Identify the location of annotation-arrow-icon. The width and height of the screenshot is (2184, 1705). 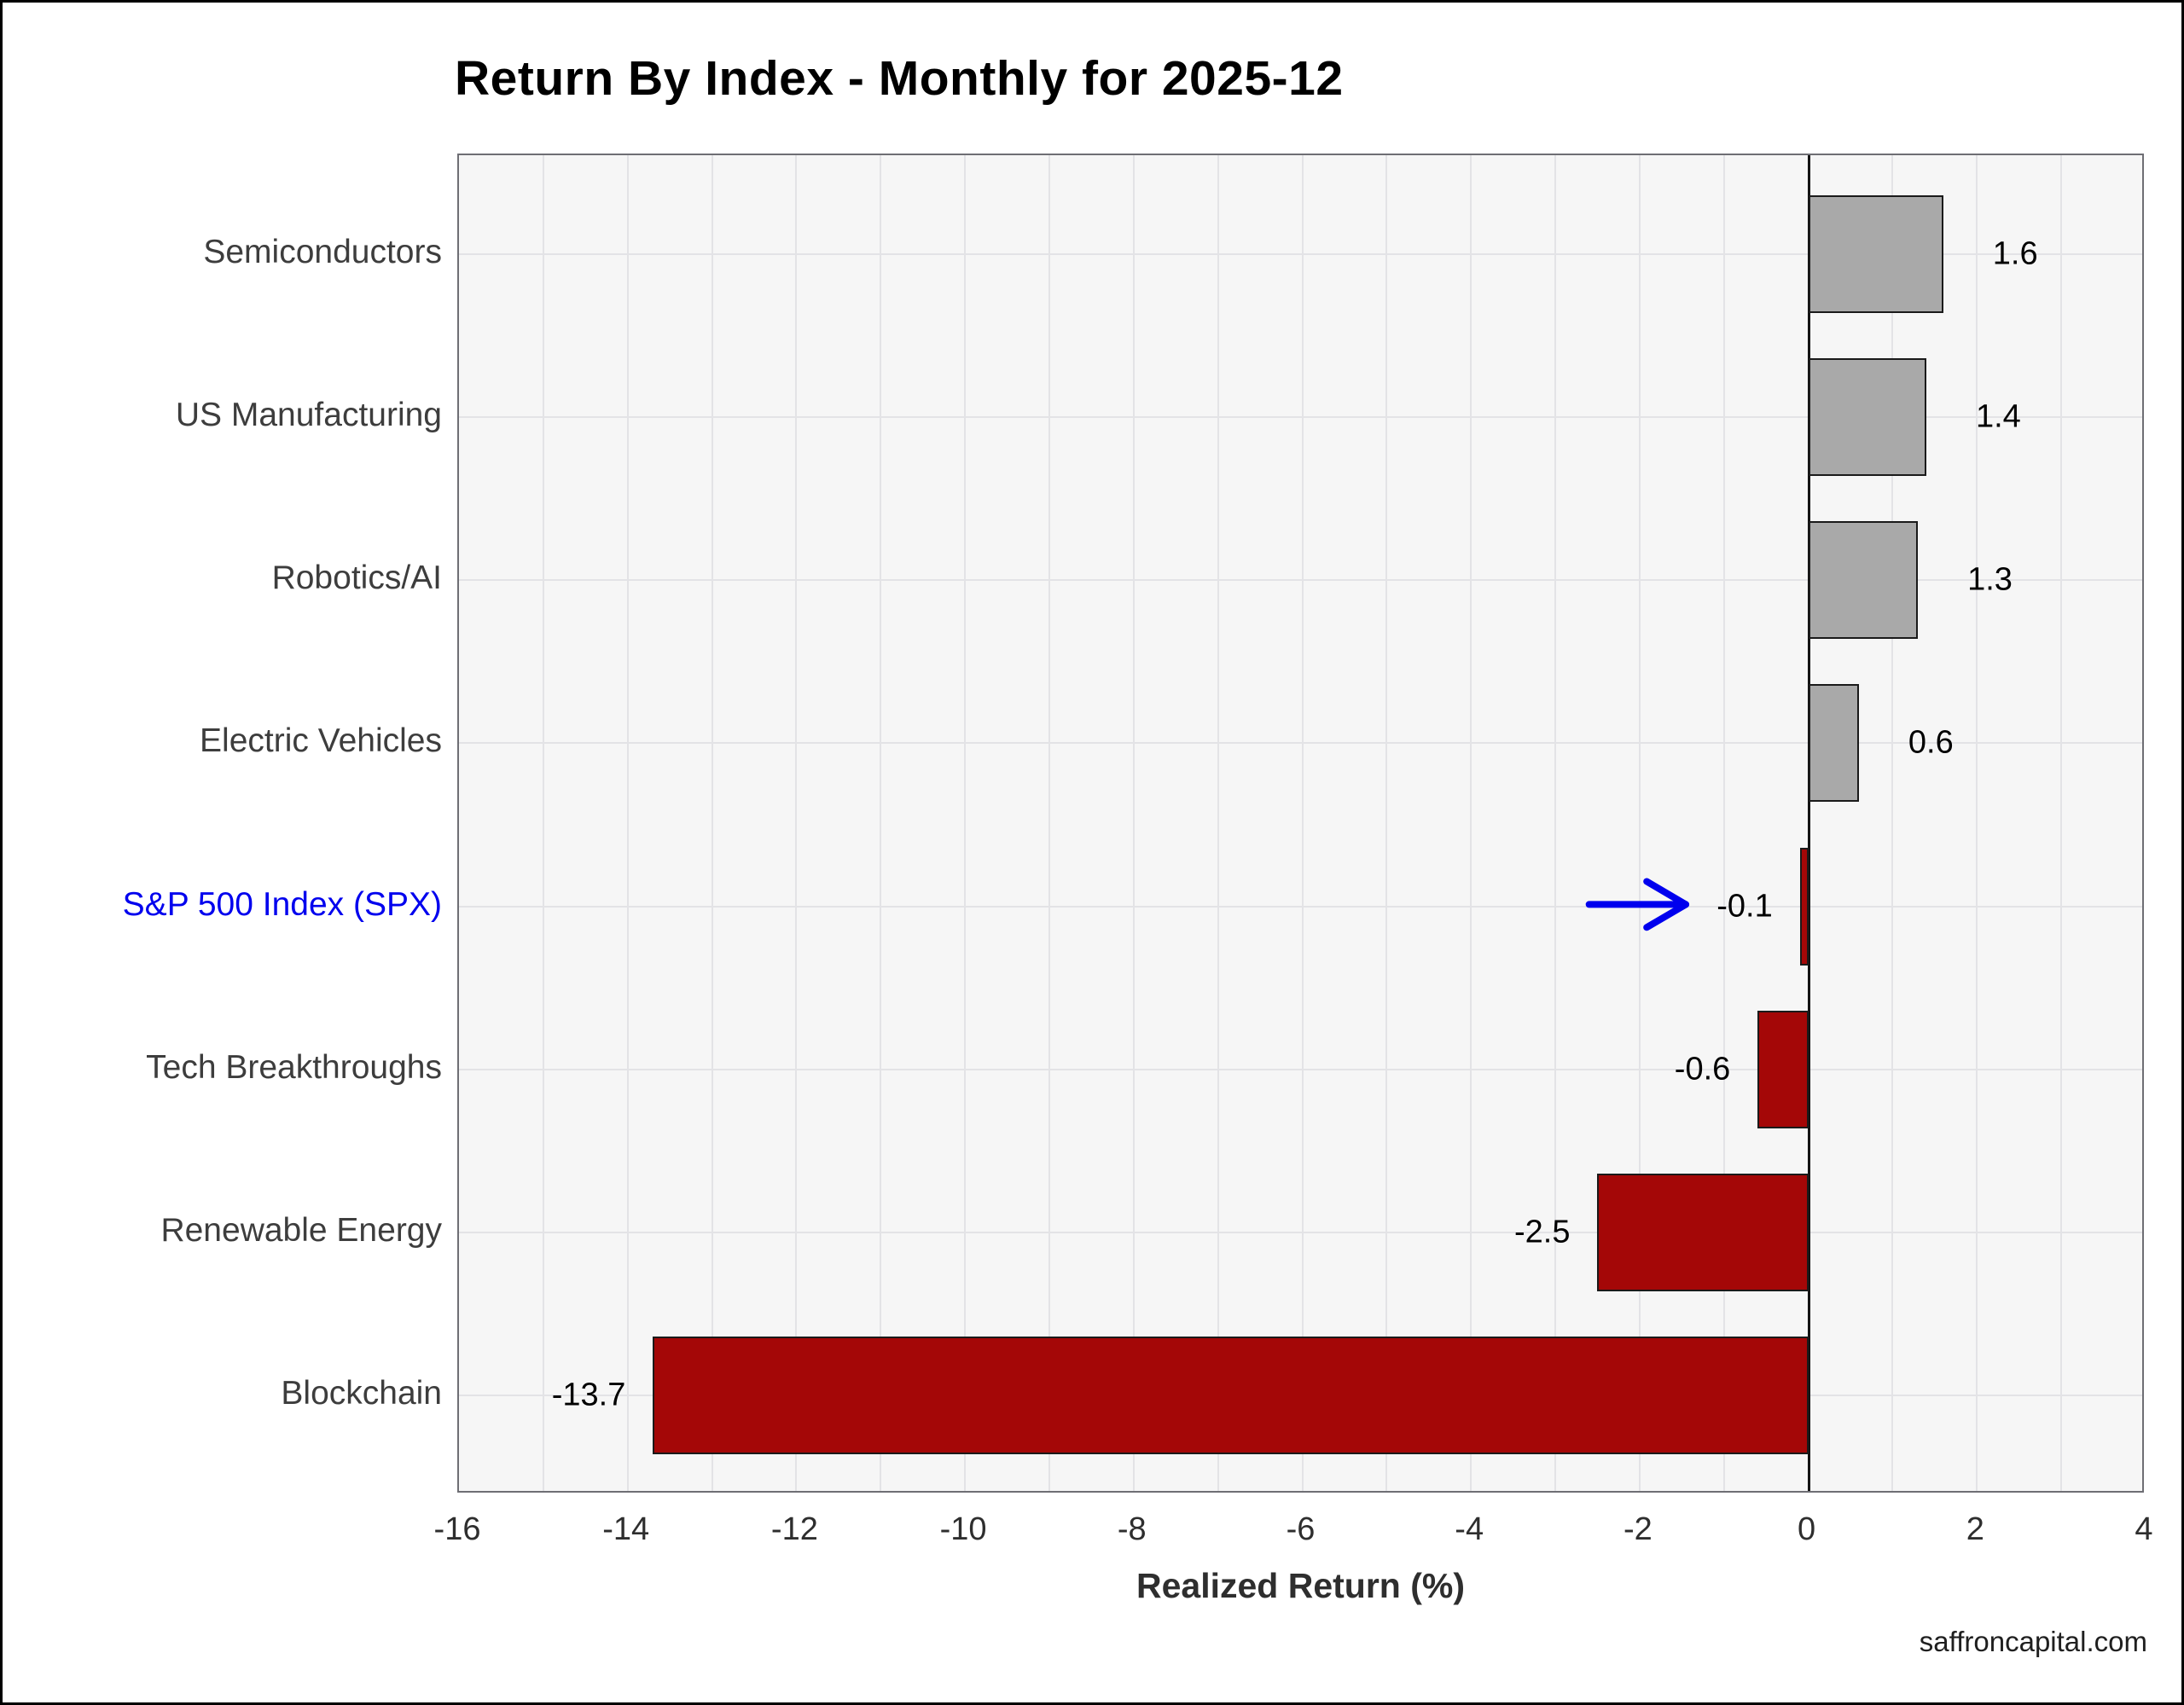
(1638, 904).